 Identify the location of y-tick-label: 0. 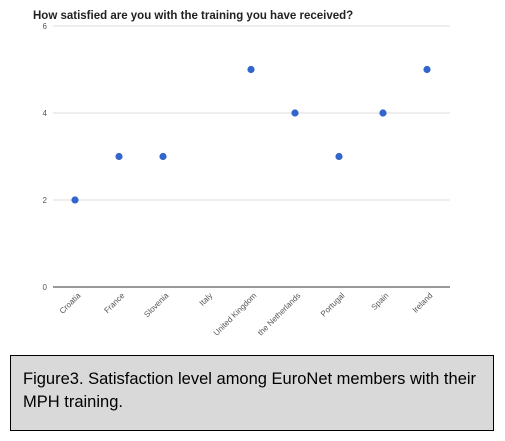
(45, 287).